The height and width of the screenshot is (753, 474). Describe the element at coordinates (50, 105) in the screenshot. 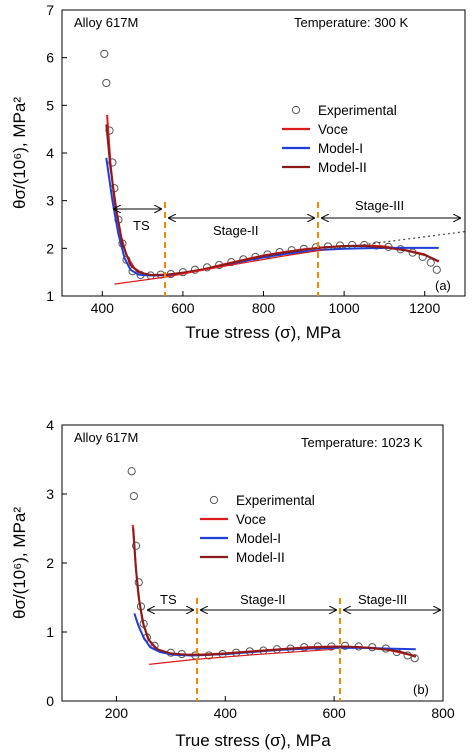

I see `y-tick-label: 5` at that location.